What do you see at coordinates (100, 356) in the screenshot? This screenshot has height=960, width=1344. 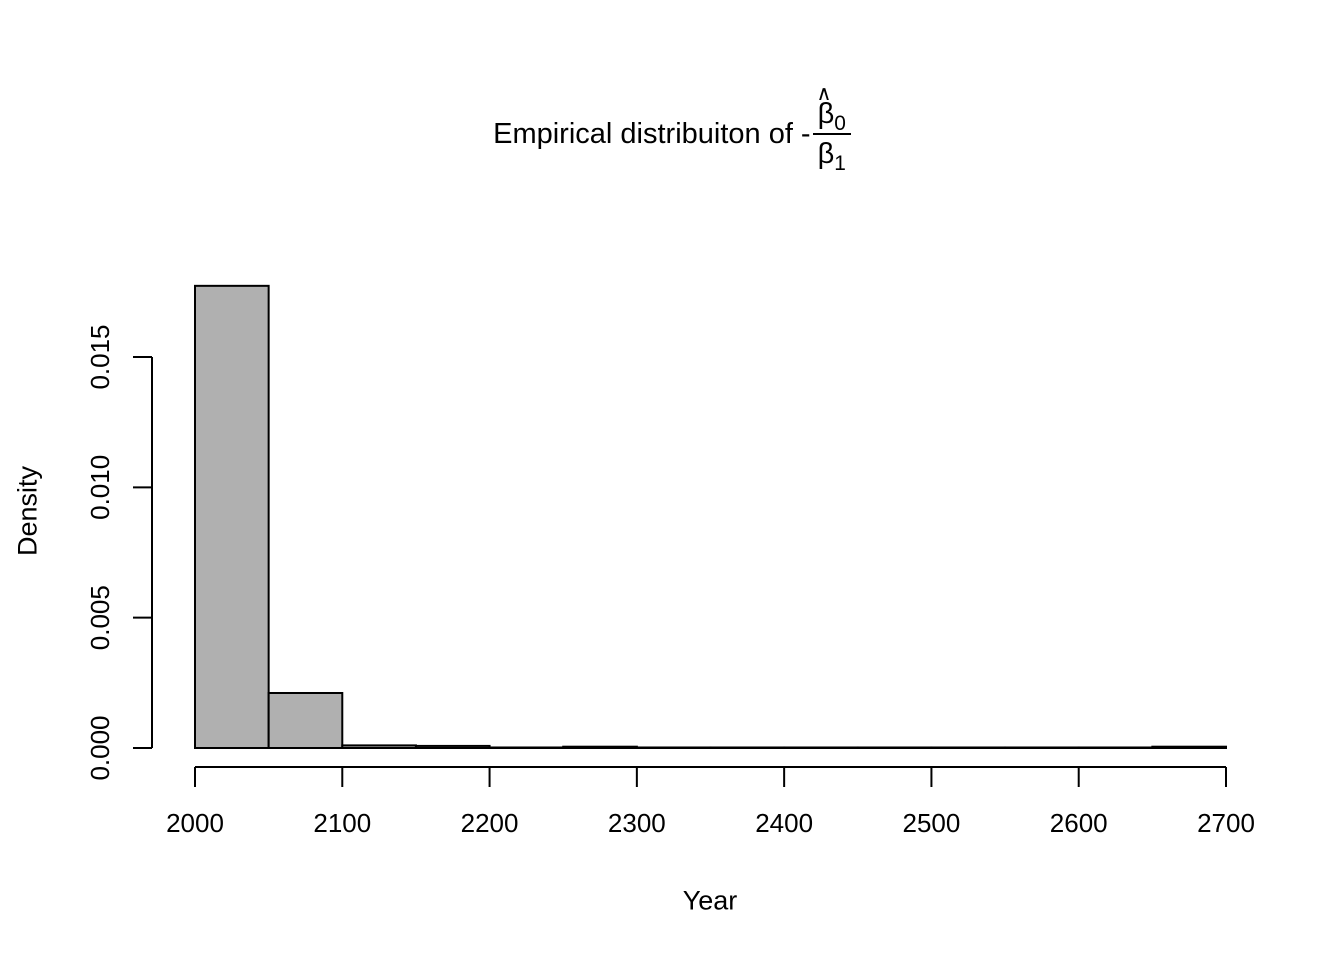 I see `y-tick-label: 0.015` at bounding box center [100, 356].